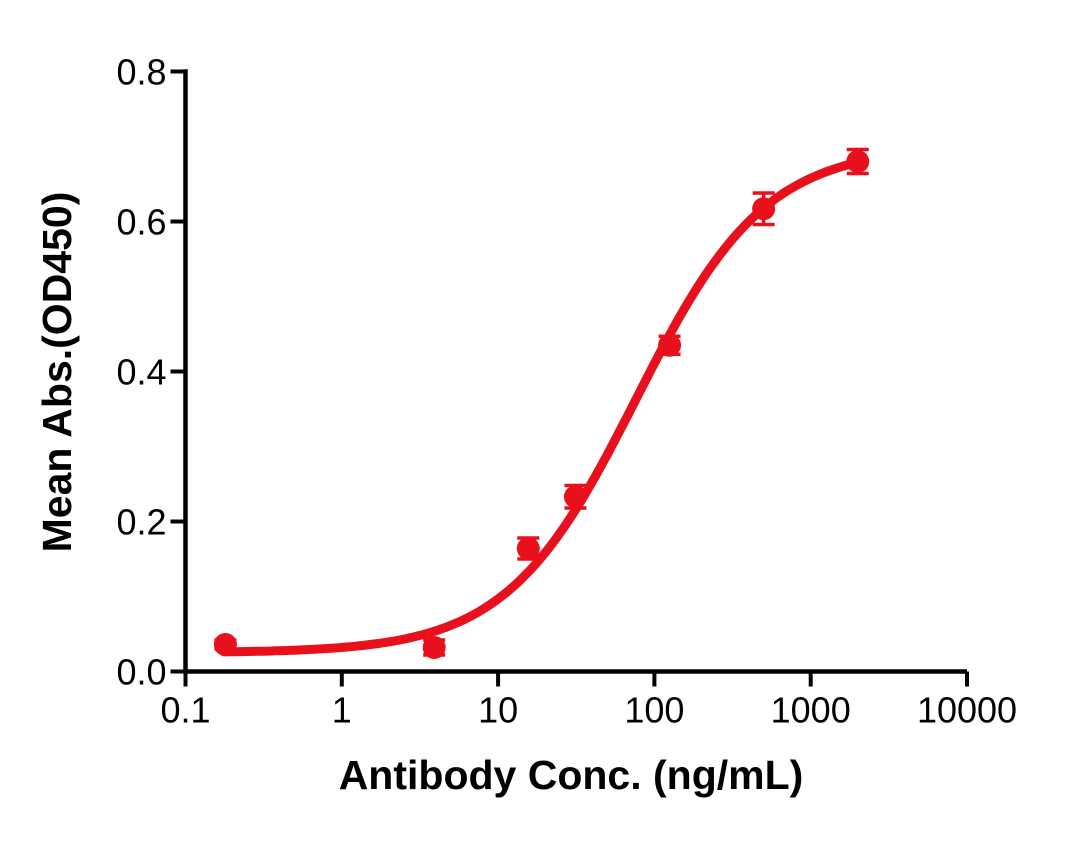  What do you see at coordinates (571, 775) in the screenshot?
I see `x-axis-title: Antibody Conc. (ng/mL)` at bounding box center [571, 775].